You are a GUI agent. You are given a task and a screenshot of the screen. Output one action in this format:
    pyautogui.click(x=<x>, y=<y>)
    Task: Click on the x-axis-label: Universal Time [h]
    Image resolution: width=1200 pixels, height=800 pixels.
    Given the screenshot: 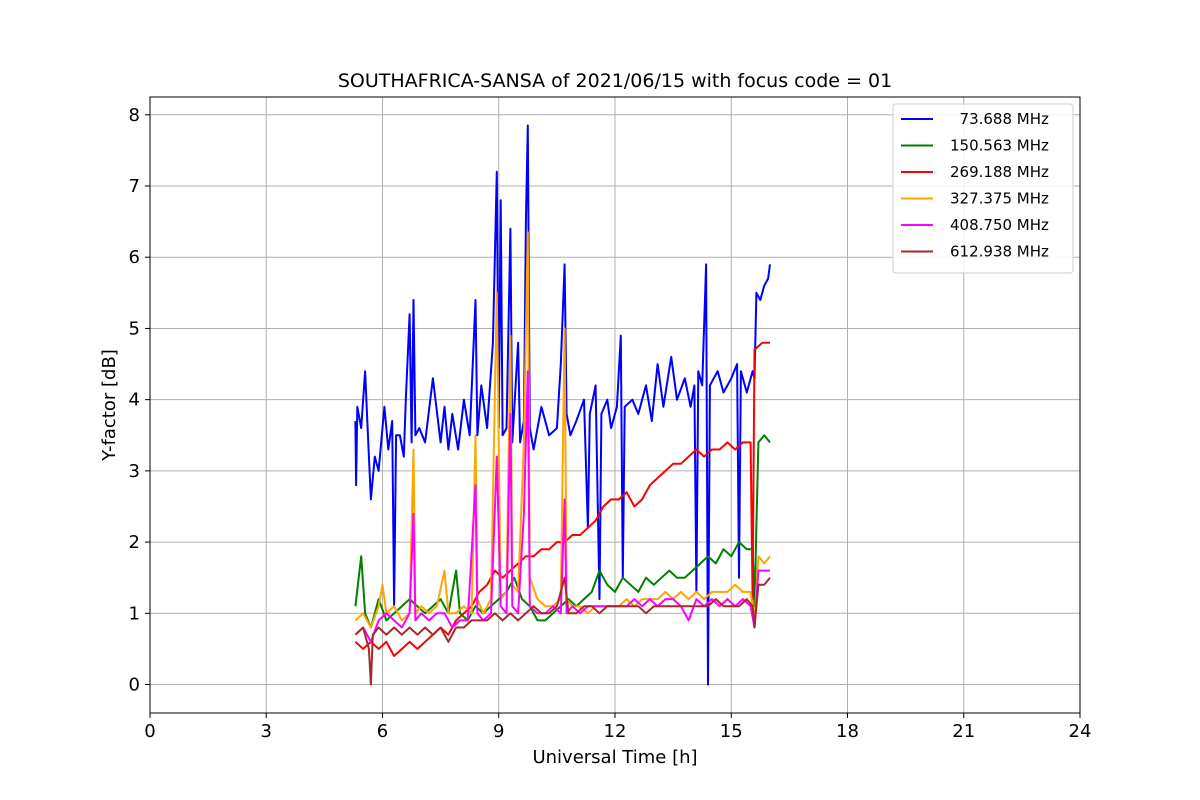 What is the action you would take?
    pyautogui.click(x=614, y=757)
    